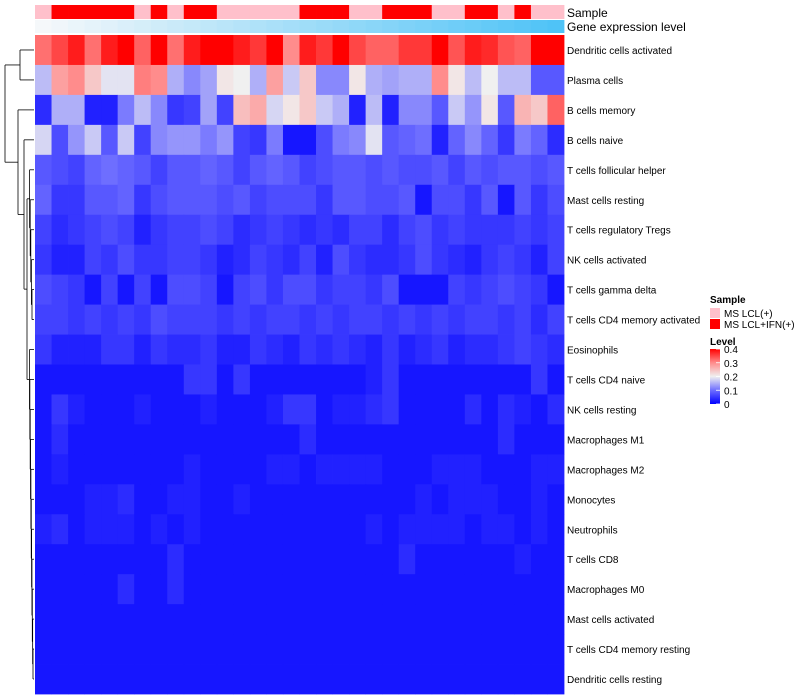 This screenshot has height=700, width=800. What do you see at coordinates (601, 111) in the screenshot?
I see `row-label: B cells memory` at bounding box center [601, 111].